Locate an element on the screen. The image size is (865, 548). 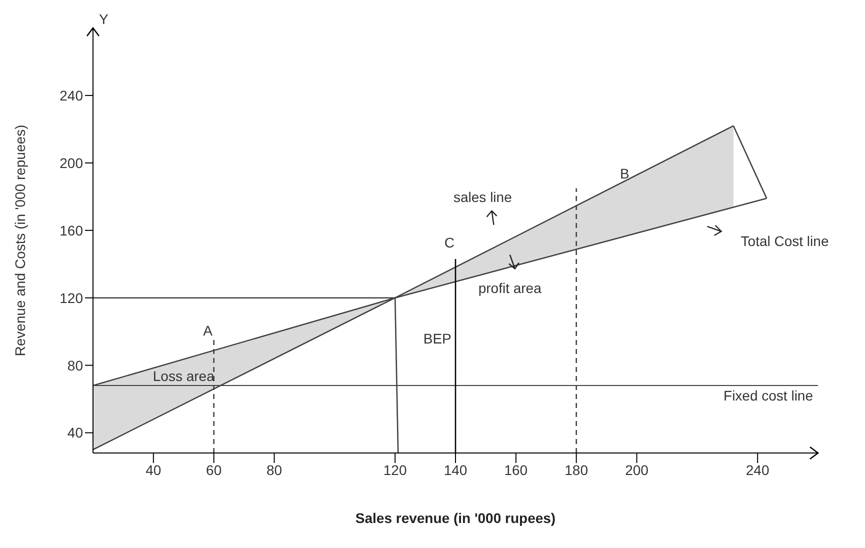
x-tick-label: 240 is located at coordinates (758, 470).